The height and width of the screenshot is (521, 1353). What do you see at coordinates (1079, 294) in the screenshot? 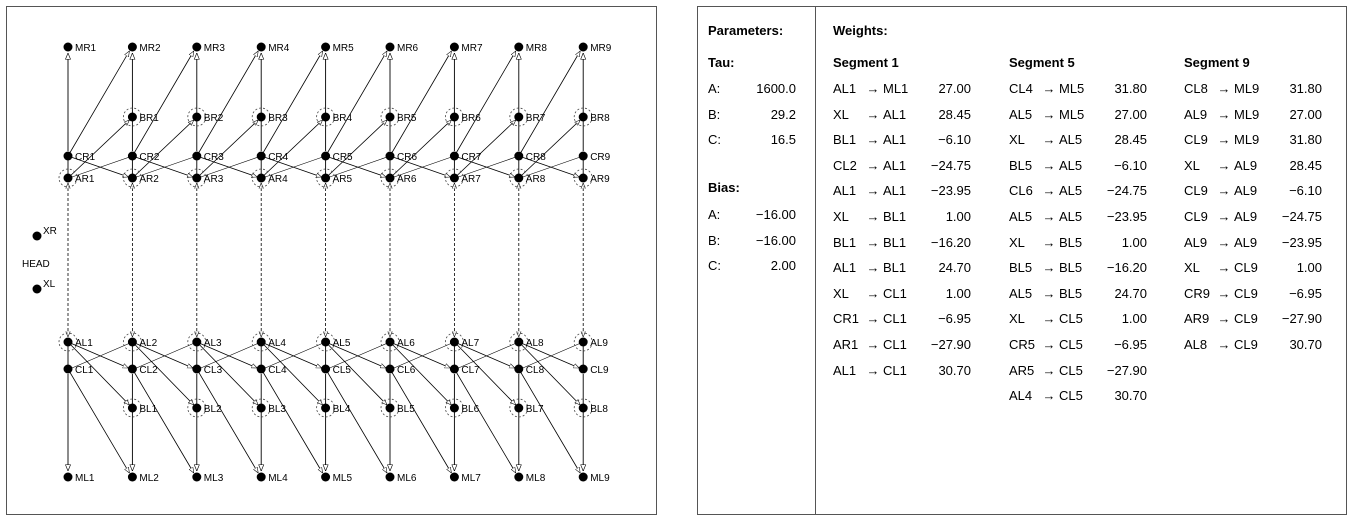
I see `weight-row: AL5 → BL5 24.70` at bounding box center [1079, 294].